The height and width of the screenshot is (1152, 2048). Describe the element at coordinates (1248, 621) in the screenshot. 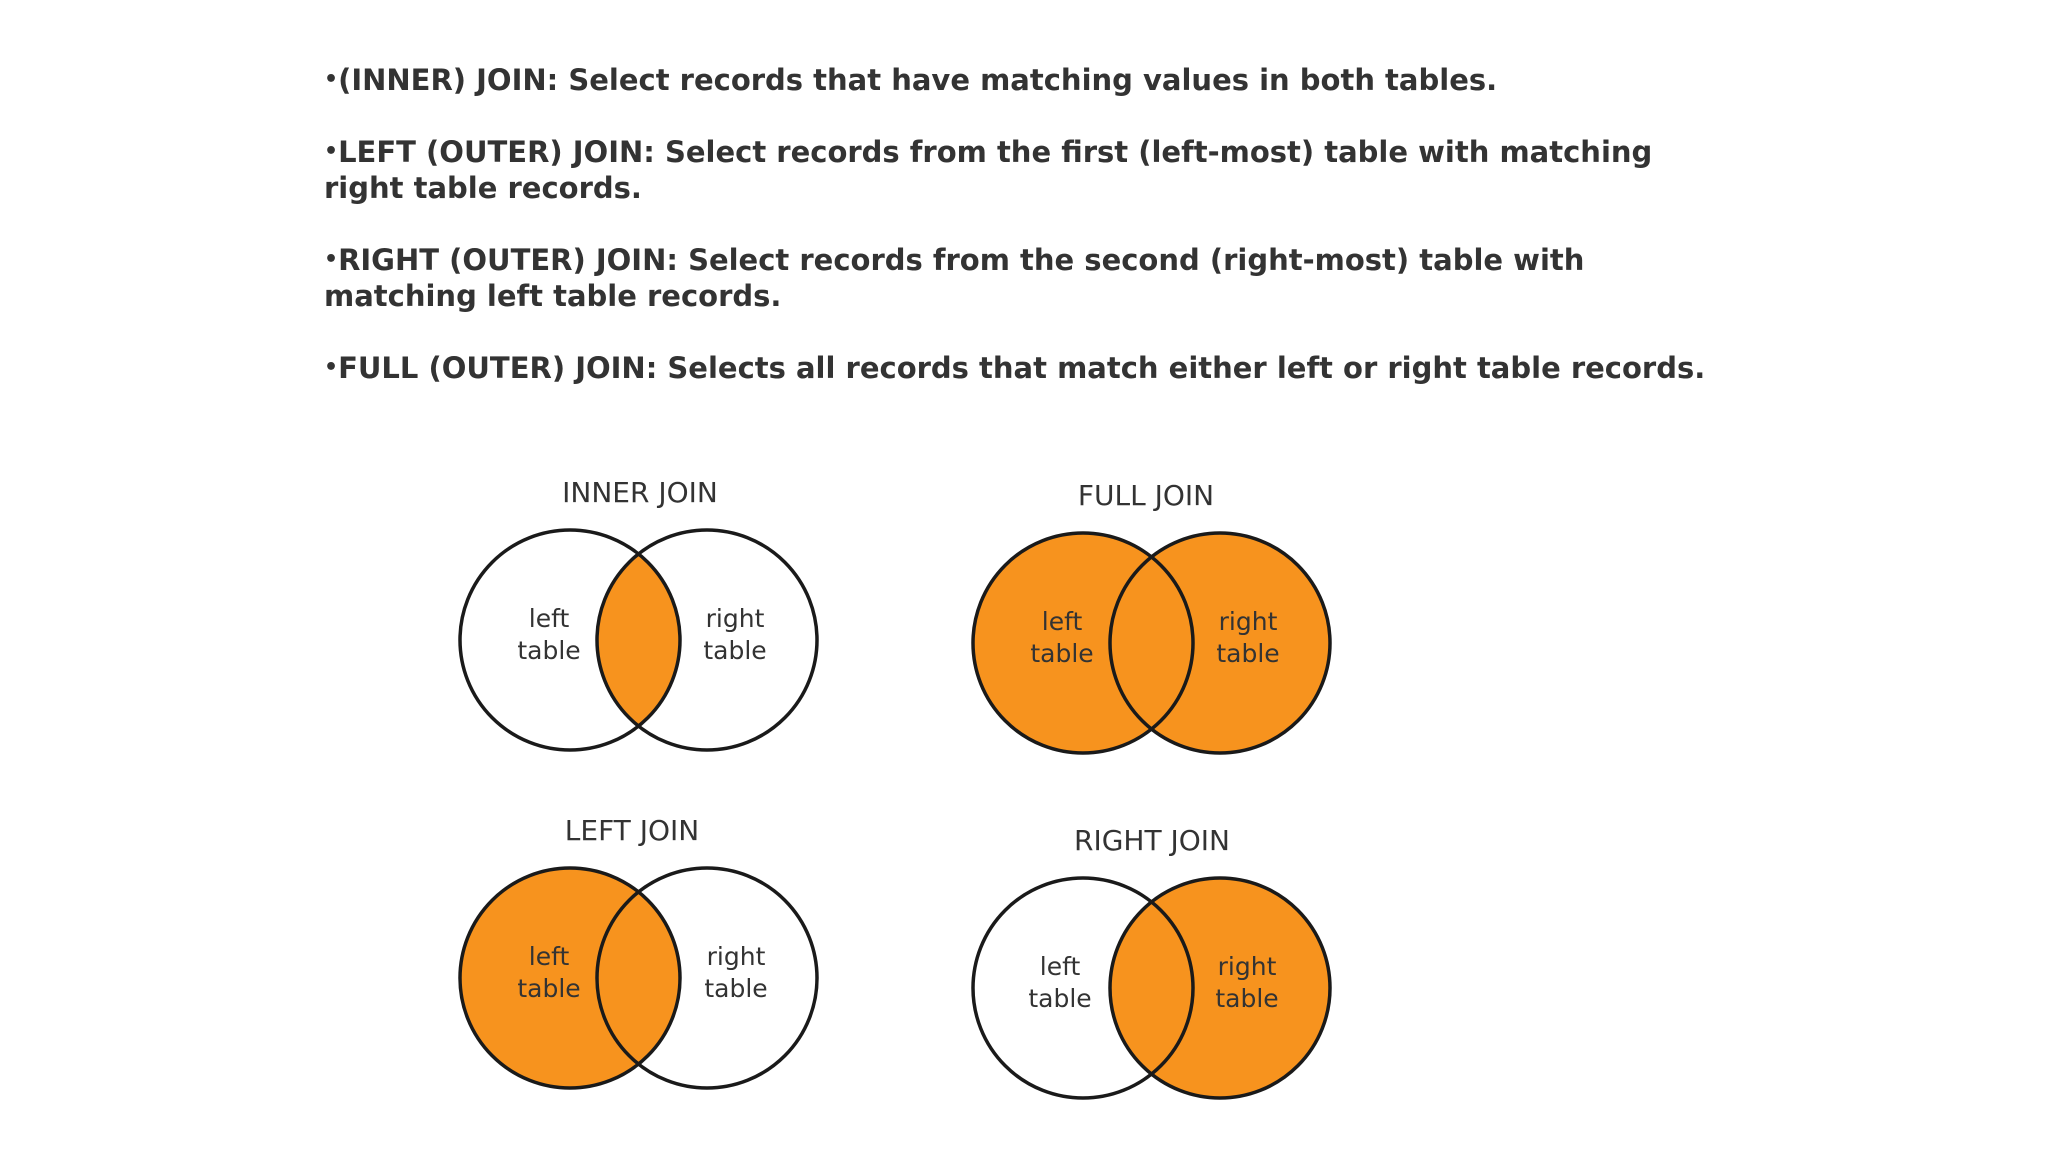

I see `full-join-right-label-1: right` at that location.